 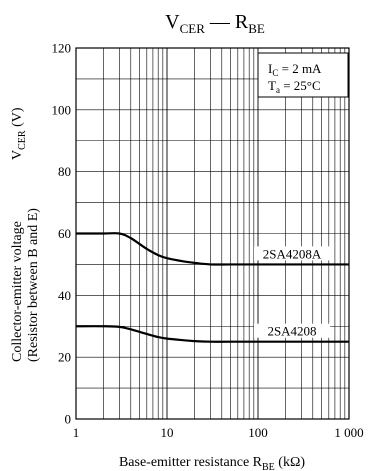 What do you see at coordinates (64, 357) in the screenshot?
I see `y-tick-label: 20` at bounding box center [64, 357].